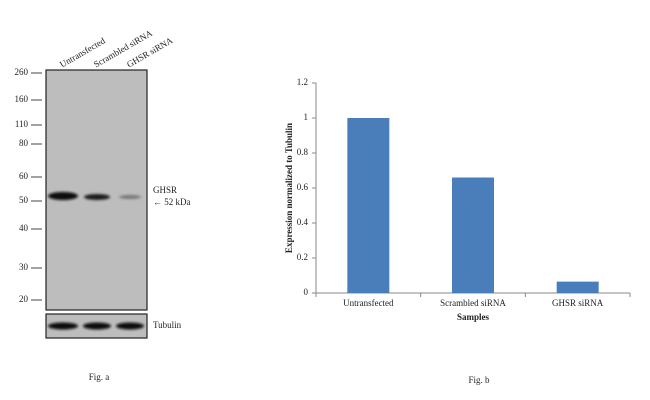 This screenshot has width=650, height=400. What do you see at coordinates (473, 317) in the screenshot?
I see `x-axis-label: Samples` at bounding box center [473, 317].